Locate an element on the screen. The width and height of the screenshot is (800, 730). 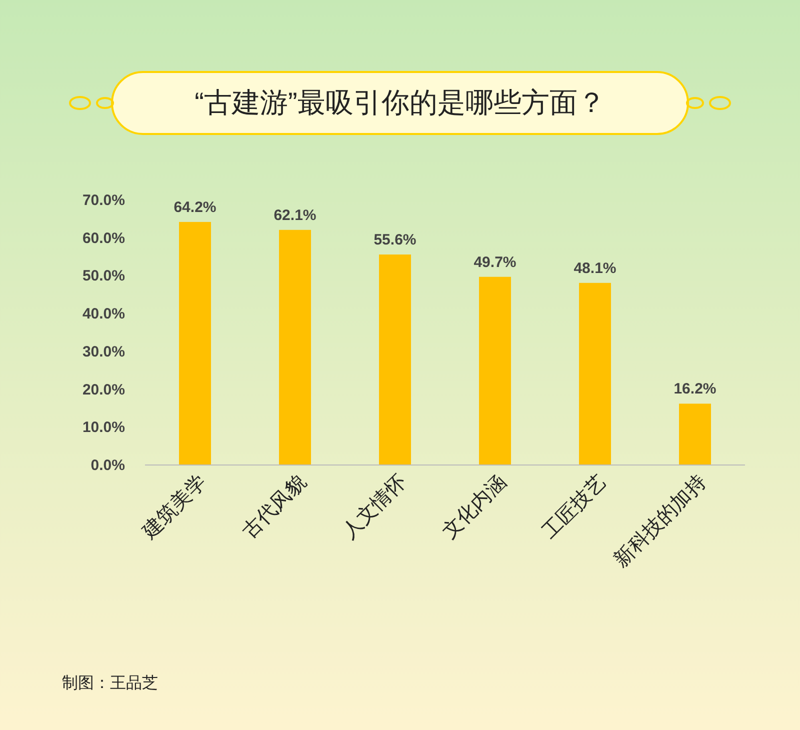
x-tick-label: 人文情怀 is located at coordinates (374, 507).